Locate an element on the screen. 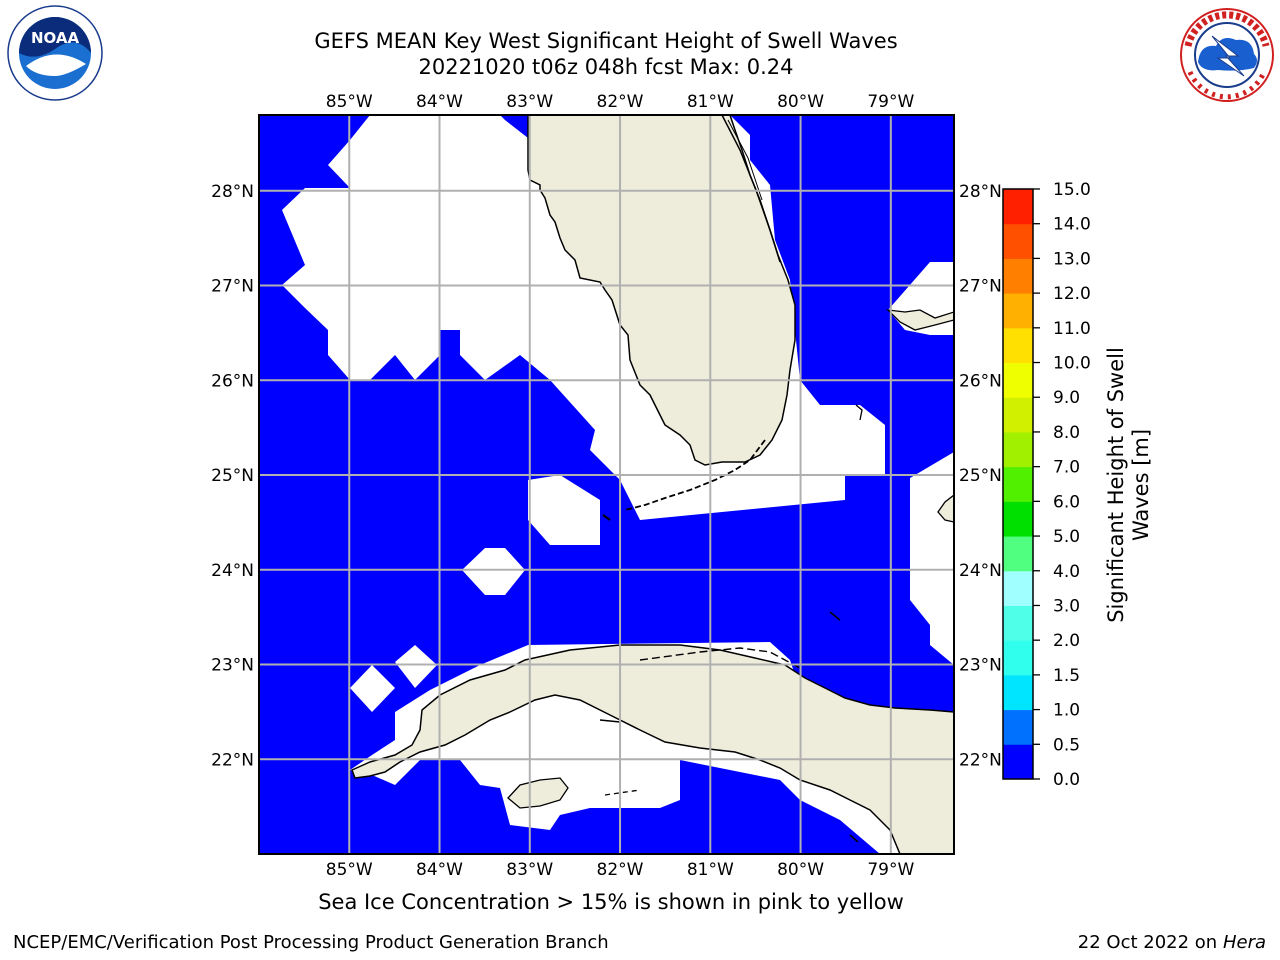 The width and height of the screenshot is (1280, 960). colorbar-frame is located at coordinates (1018, 484).